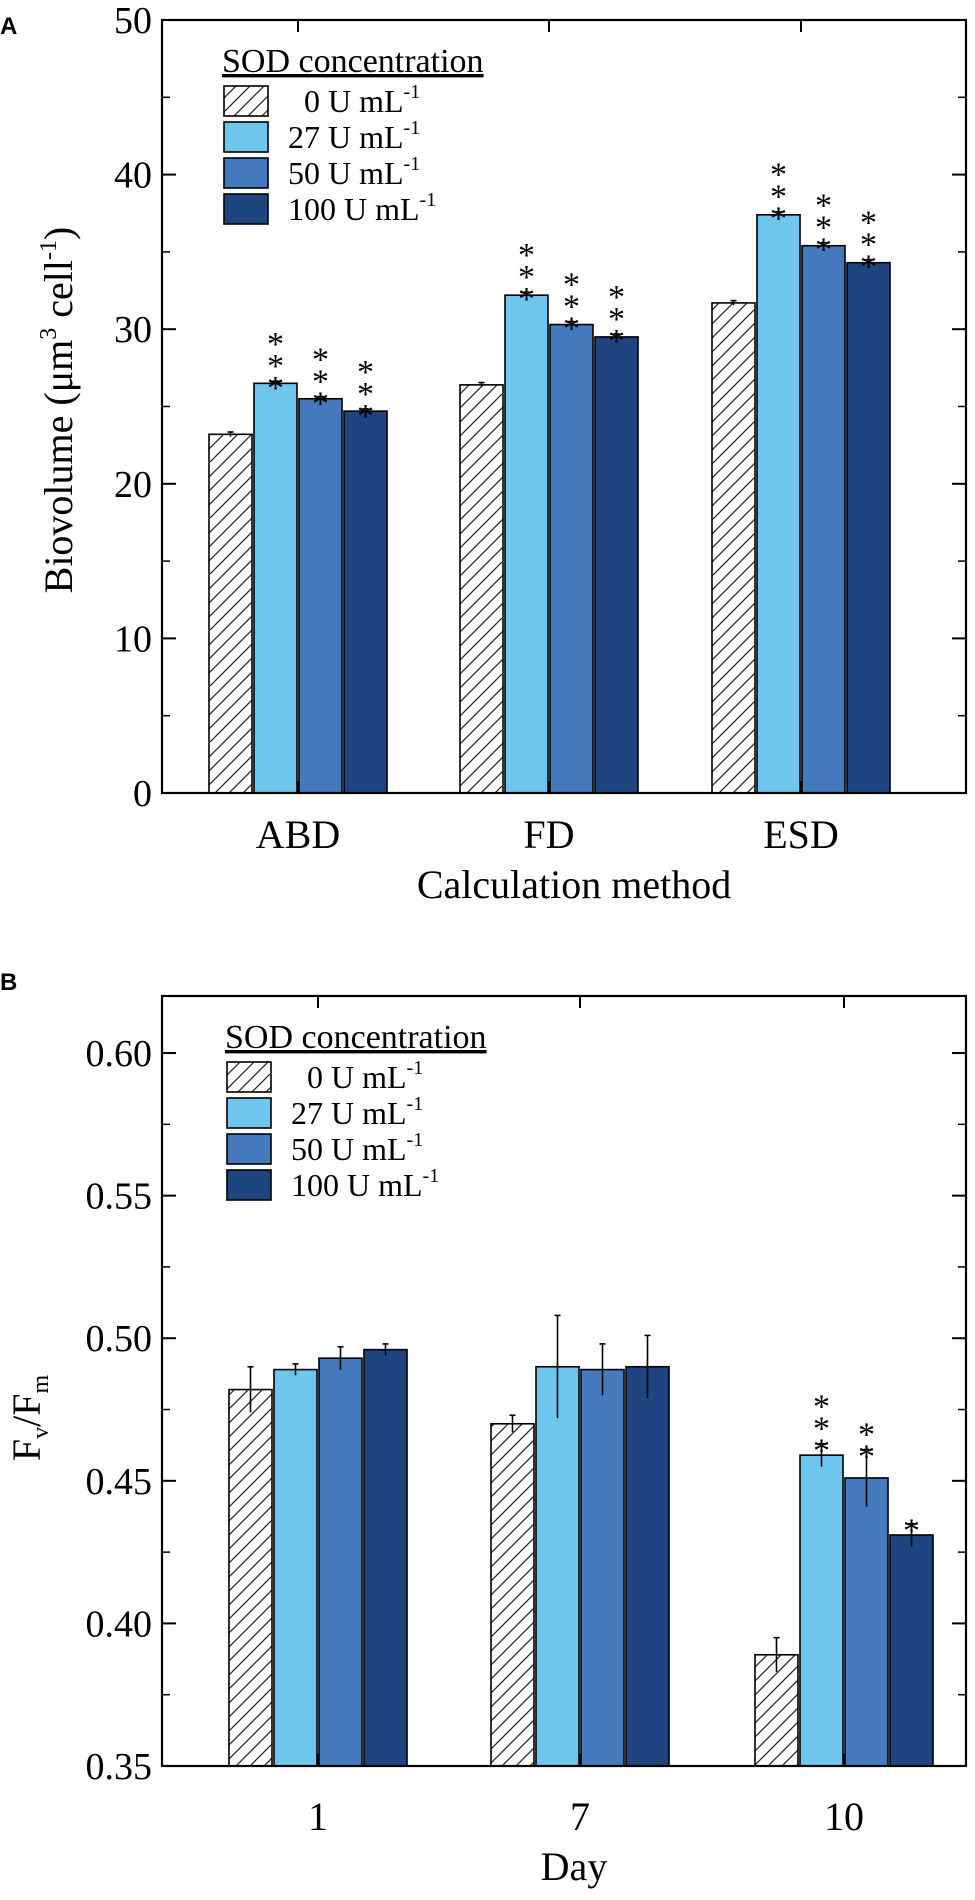 This screenshot has width=975, height=1900. What do you see at coordinates (119, 1482) in the screenshot?
I see `y-tick-label: 0.45` at bounding box center [119, 1482].